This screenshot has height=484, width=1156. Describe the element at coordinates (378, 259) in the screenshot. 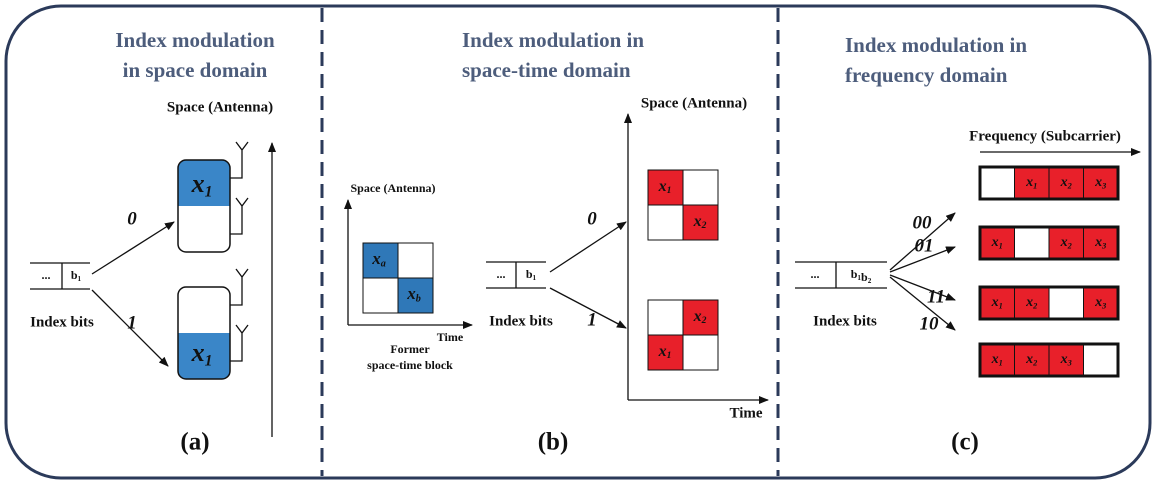

I see `symbol: xa` at that location.